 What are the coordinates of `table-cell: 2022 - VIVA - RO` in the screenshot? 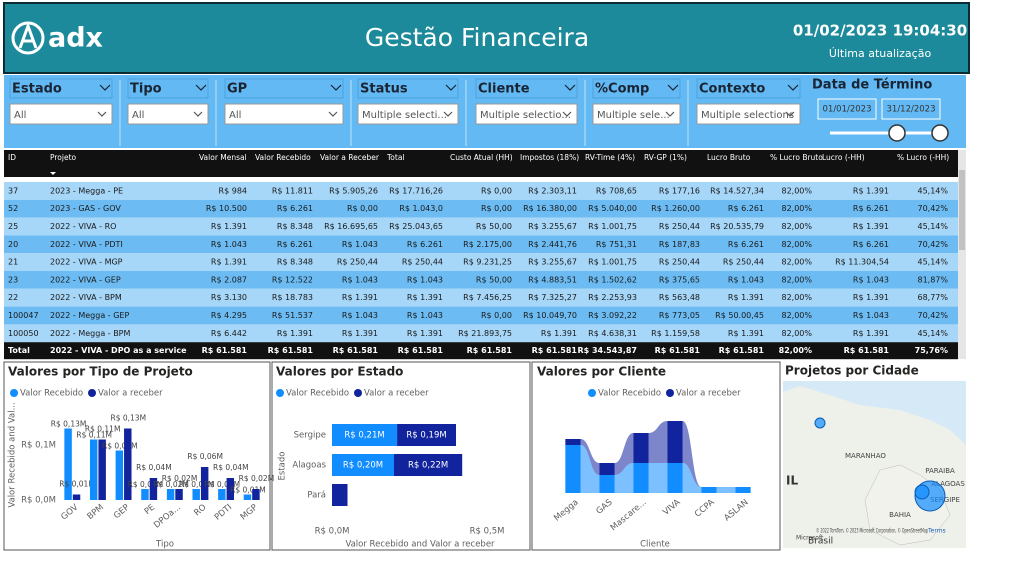 It's located at (83, 226).